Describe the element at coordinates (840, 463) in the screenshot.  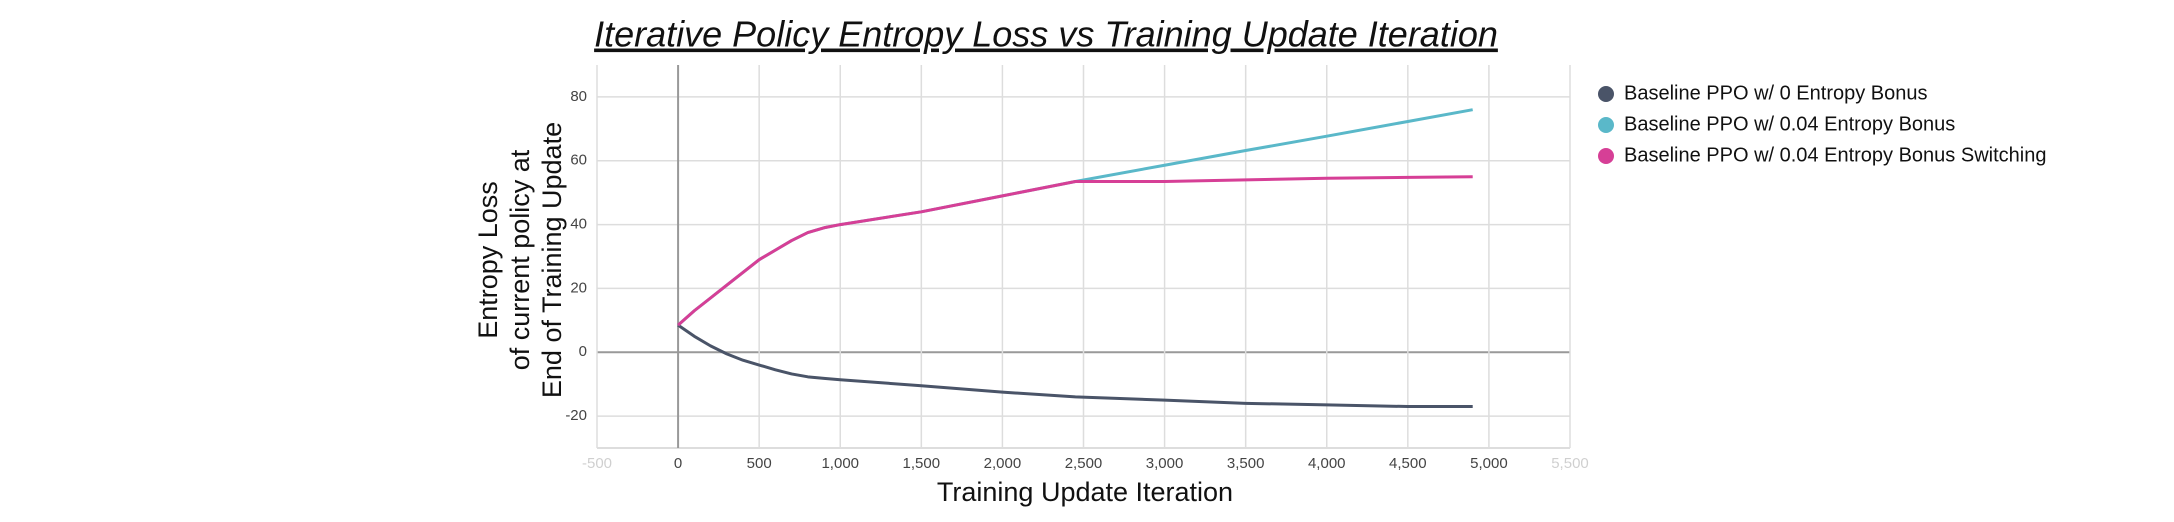
I see `x-tick-label: 1,000` at that location.